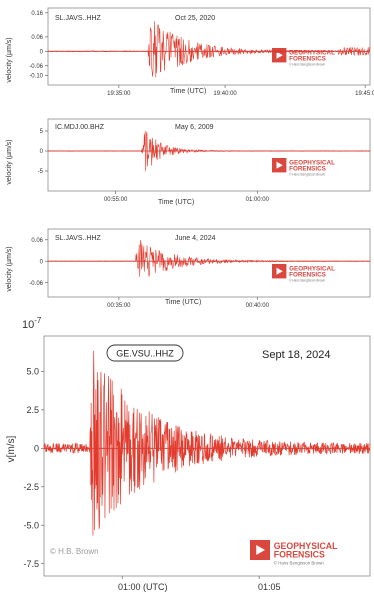 This screenshot has height=594, width=374. Describe the element at coordinates (31, 525) in the screenshot. I see `y-tick-label: -5.0` at that location.